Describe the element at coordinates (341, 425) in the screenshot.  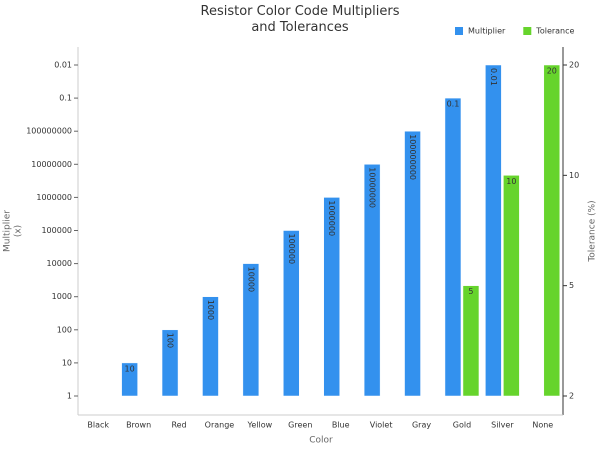
I see `x-tick-label: Blue` at that location.